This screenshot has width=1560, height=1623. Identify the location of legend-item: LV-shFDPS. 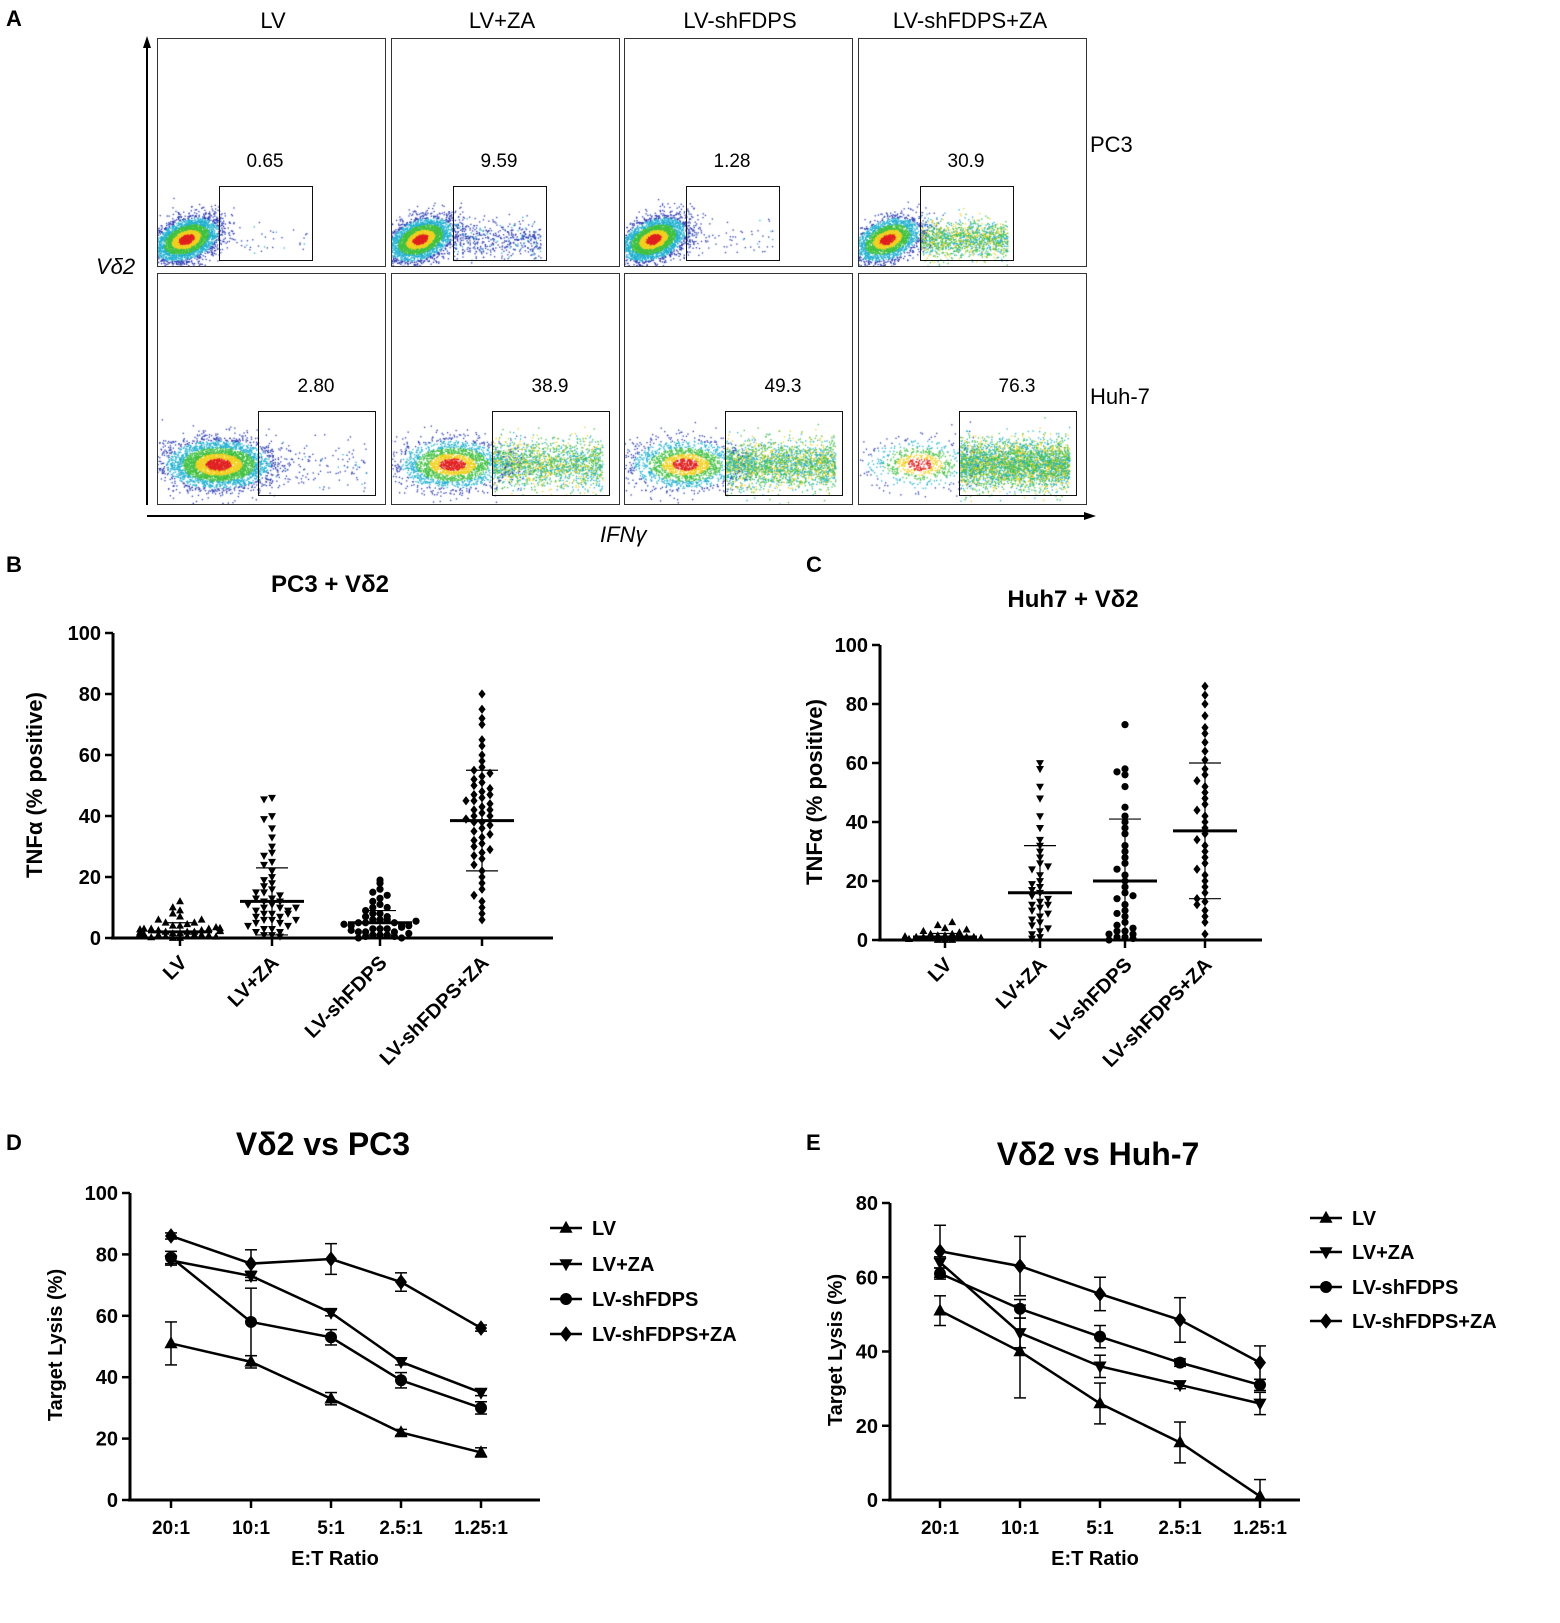
(624, 1300).